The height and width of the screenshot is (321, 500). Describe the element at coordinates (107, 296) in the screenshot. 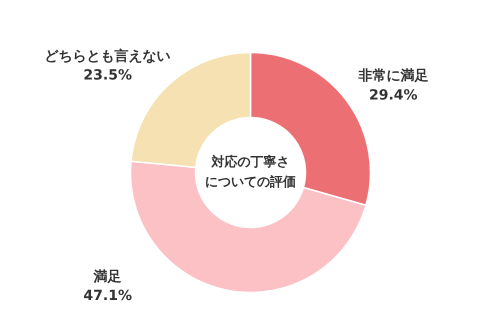

I see `data-label: 47.1%` at that location.